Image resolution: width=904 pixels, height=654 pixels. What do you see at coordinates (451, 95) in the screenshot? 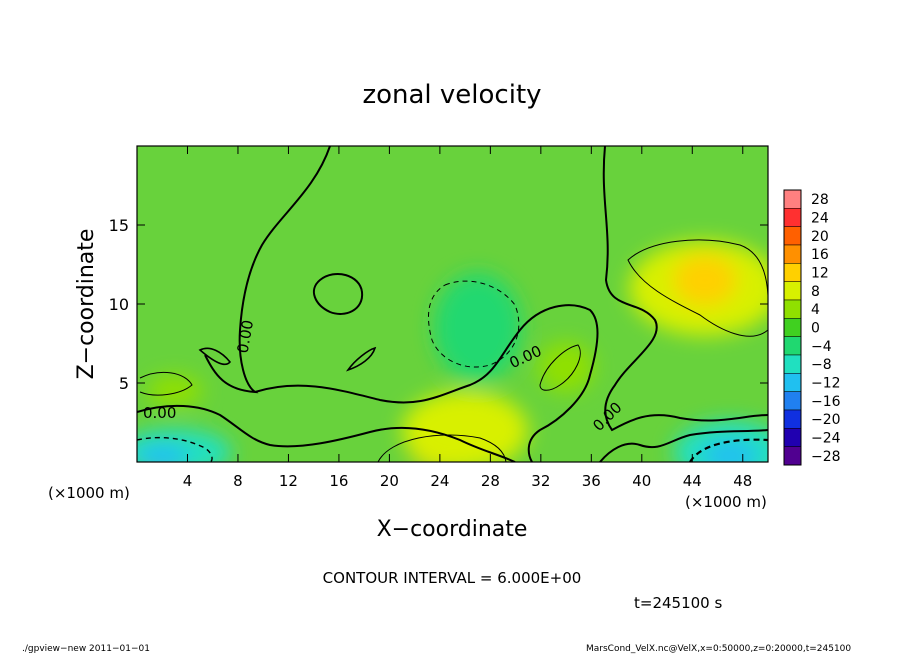
I see `chart-title: zonal velocity` at bounding box center [451, 95].